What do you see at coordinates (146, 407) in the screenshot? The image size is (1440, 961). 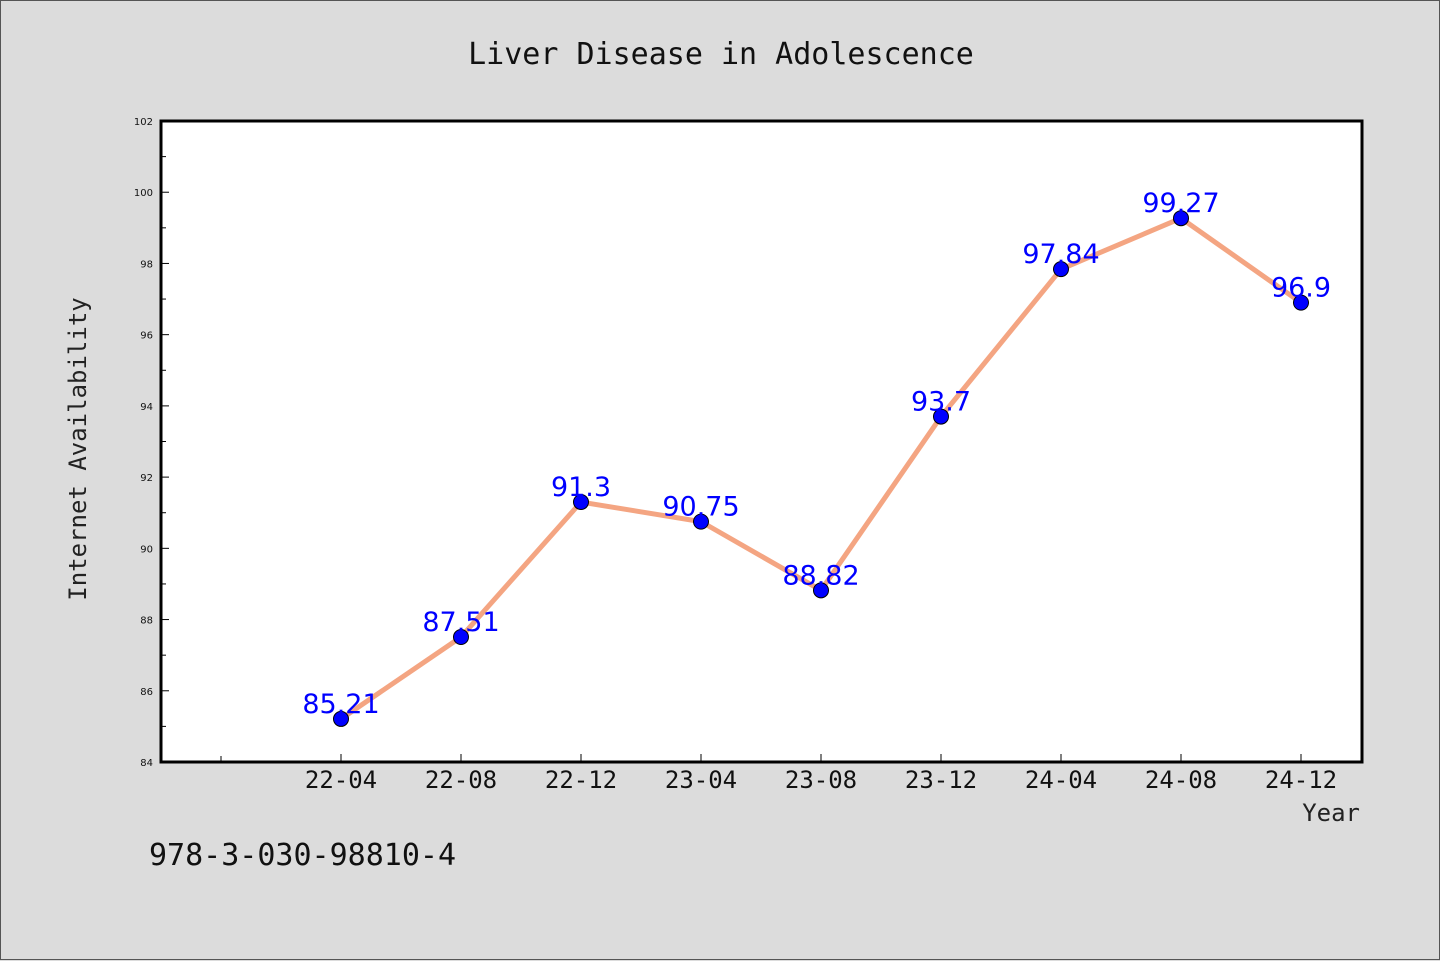 I see `y-tick-label: 94` at bounding box center [146, 407].